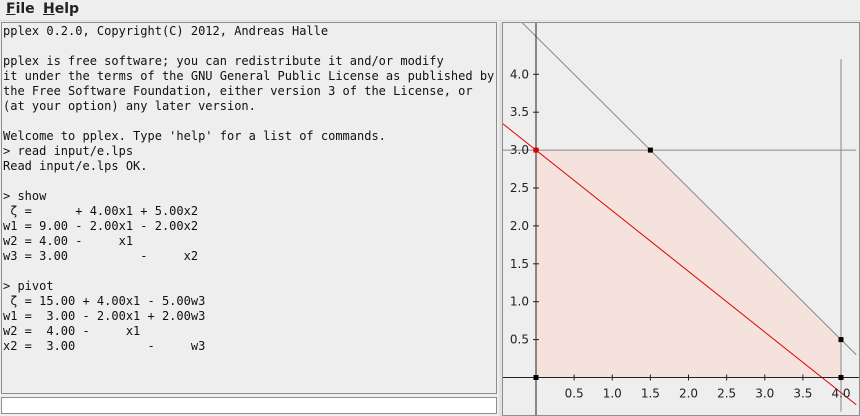 The width and height of the screenshot is (860, 416). I want to click on command-input, so click(249, 405).